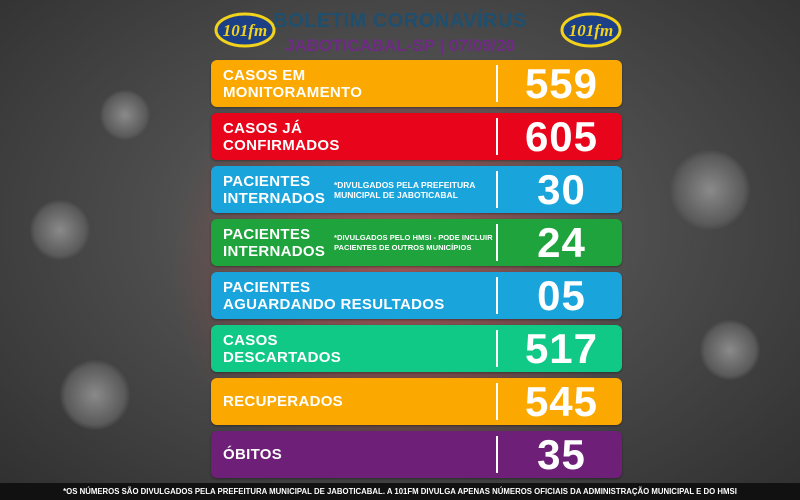 This screenshot has height=500, width=800. Describe the element at coordinates (561, 189) in the screenshot. I see `panel-value: 30` at that location.